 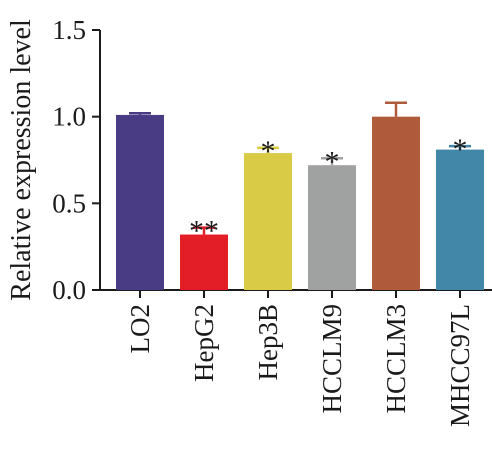 What do you see at coordinates (460, 149) in the screenshot?
I see `significance-label-MHCC97L: *` at bounding box center [460, 149].